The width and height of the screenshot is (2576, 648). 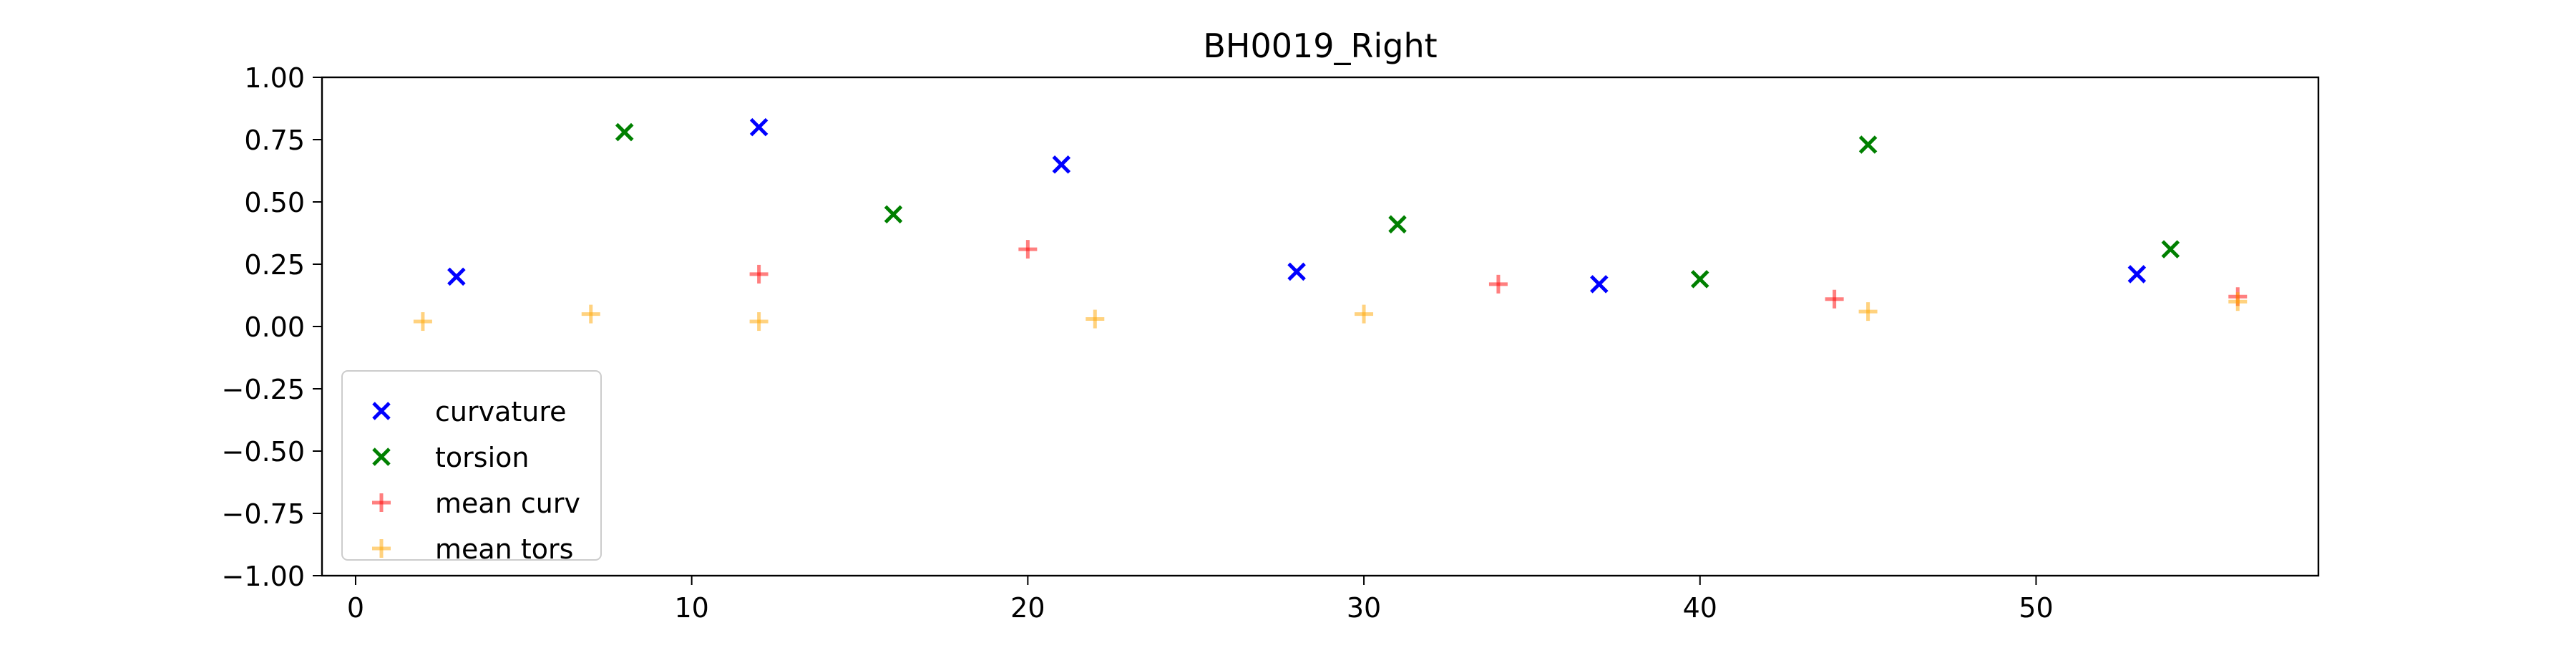 I want to click on x-tick-label: 0, so click(x=355, y=608).